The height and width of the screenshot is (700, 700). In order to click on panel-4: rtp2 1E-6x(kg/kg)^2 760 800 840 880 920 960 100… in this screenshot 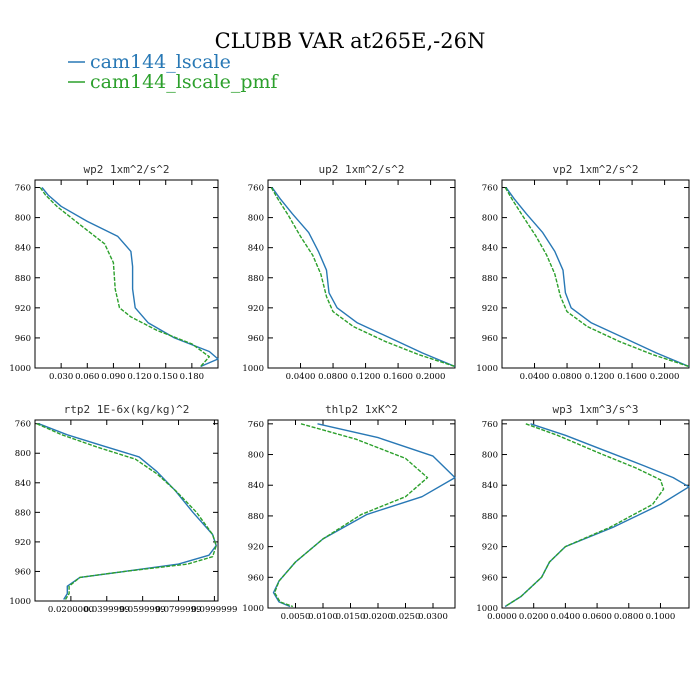, I will do `click(123, 509)`.